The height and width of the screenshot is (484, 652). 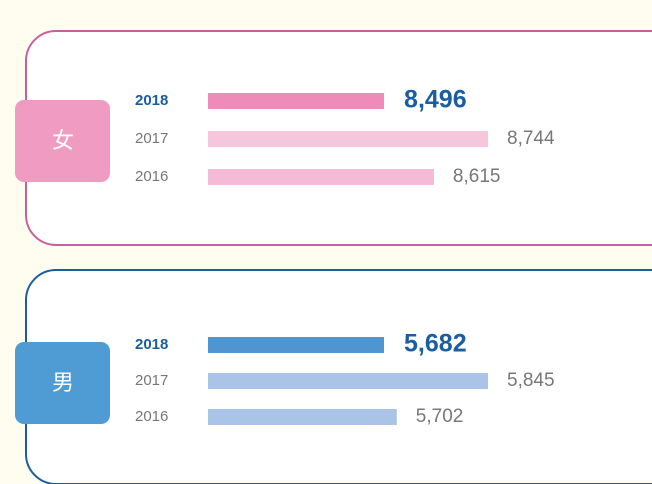 I want to click on panel-title: 男, so click(x=63, y=382).